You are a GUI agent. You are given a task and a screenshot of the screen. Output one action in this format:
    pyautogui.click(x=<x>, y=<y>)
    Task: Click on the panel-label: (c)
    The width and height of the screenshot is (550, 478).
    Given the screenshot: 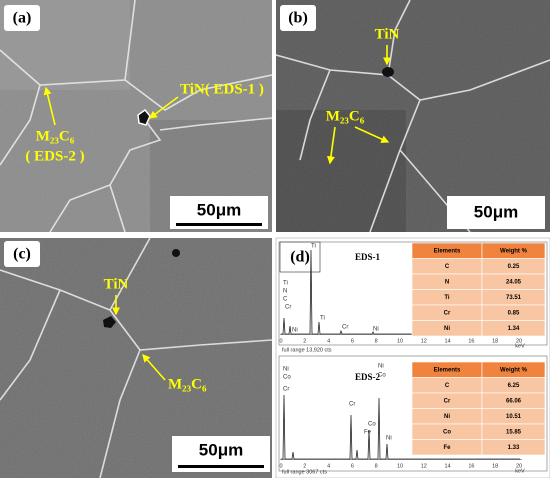 What is the action you would take?
    pyautogui.click(x=22, y=254)
    